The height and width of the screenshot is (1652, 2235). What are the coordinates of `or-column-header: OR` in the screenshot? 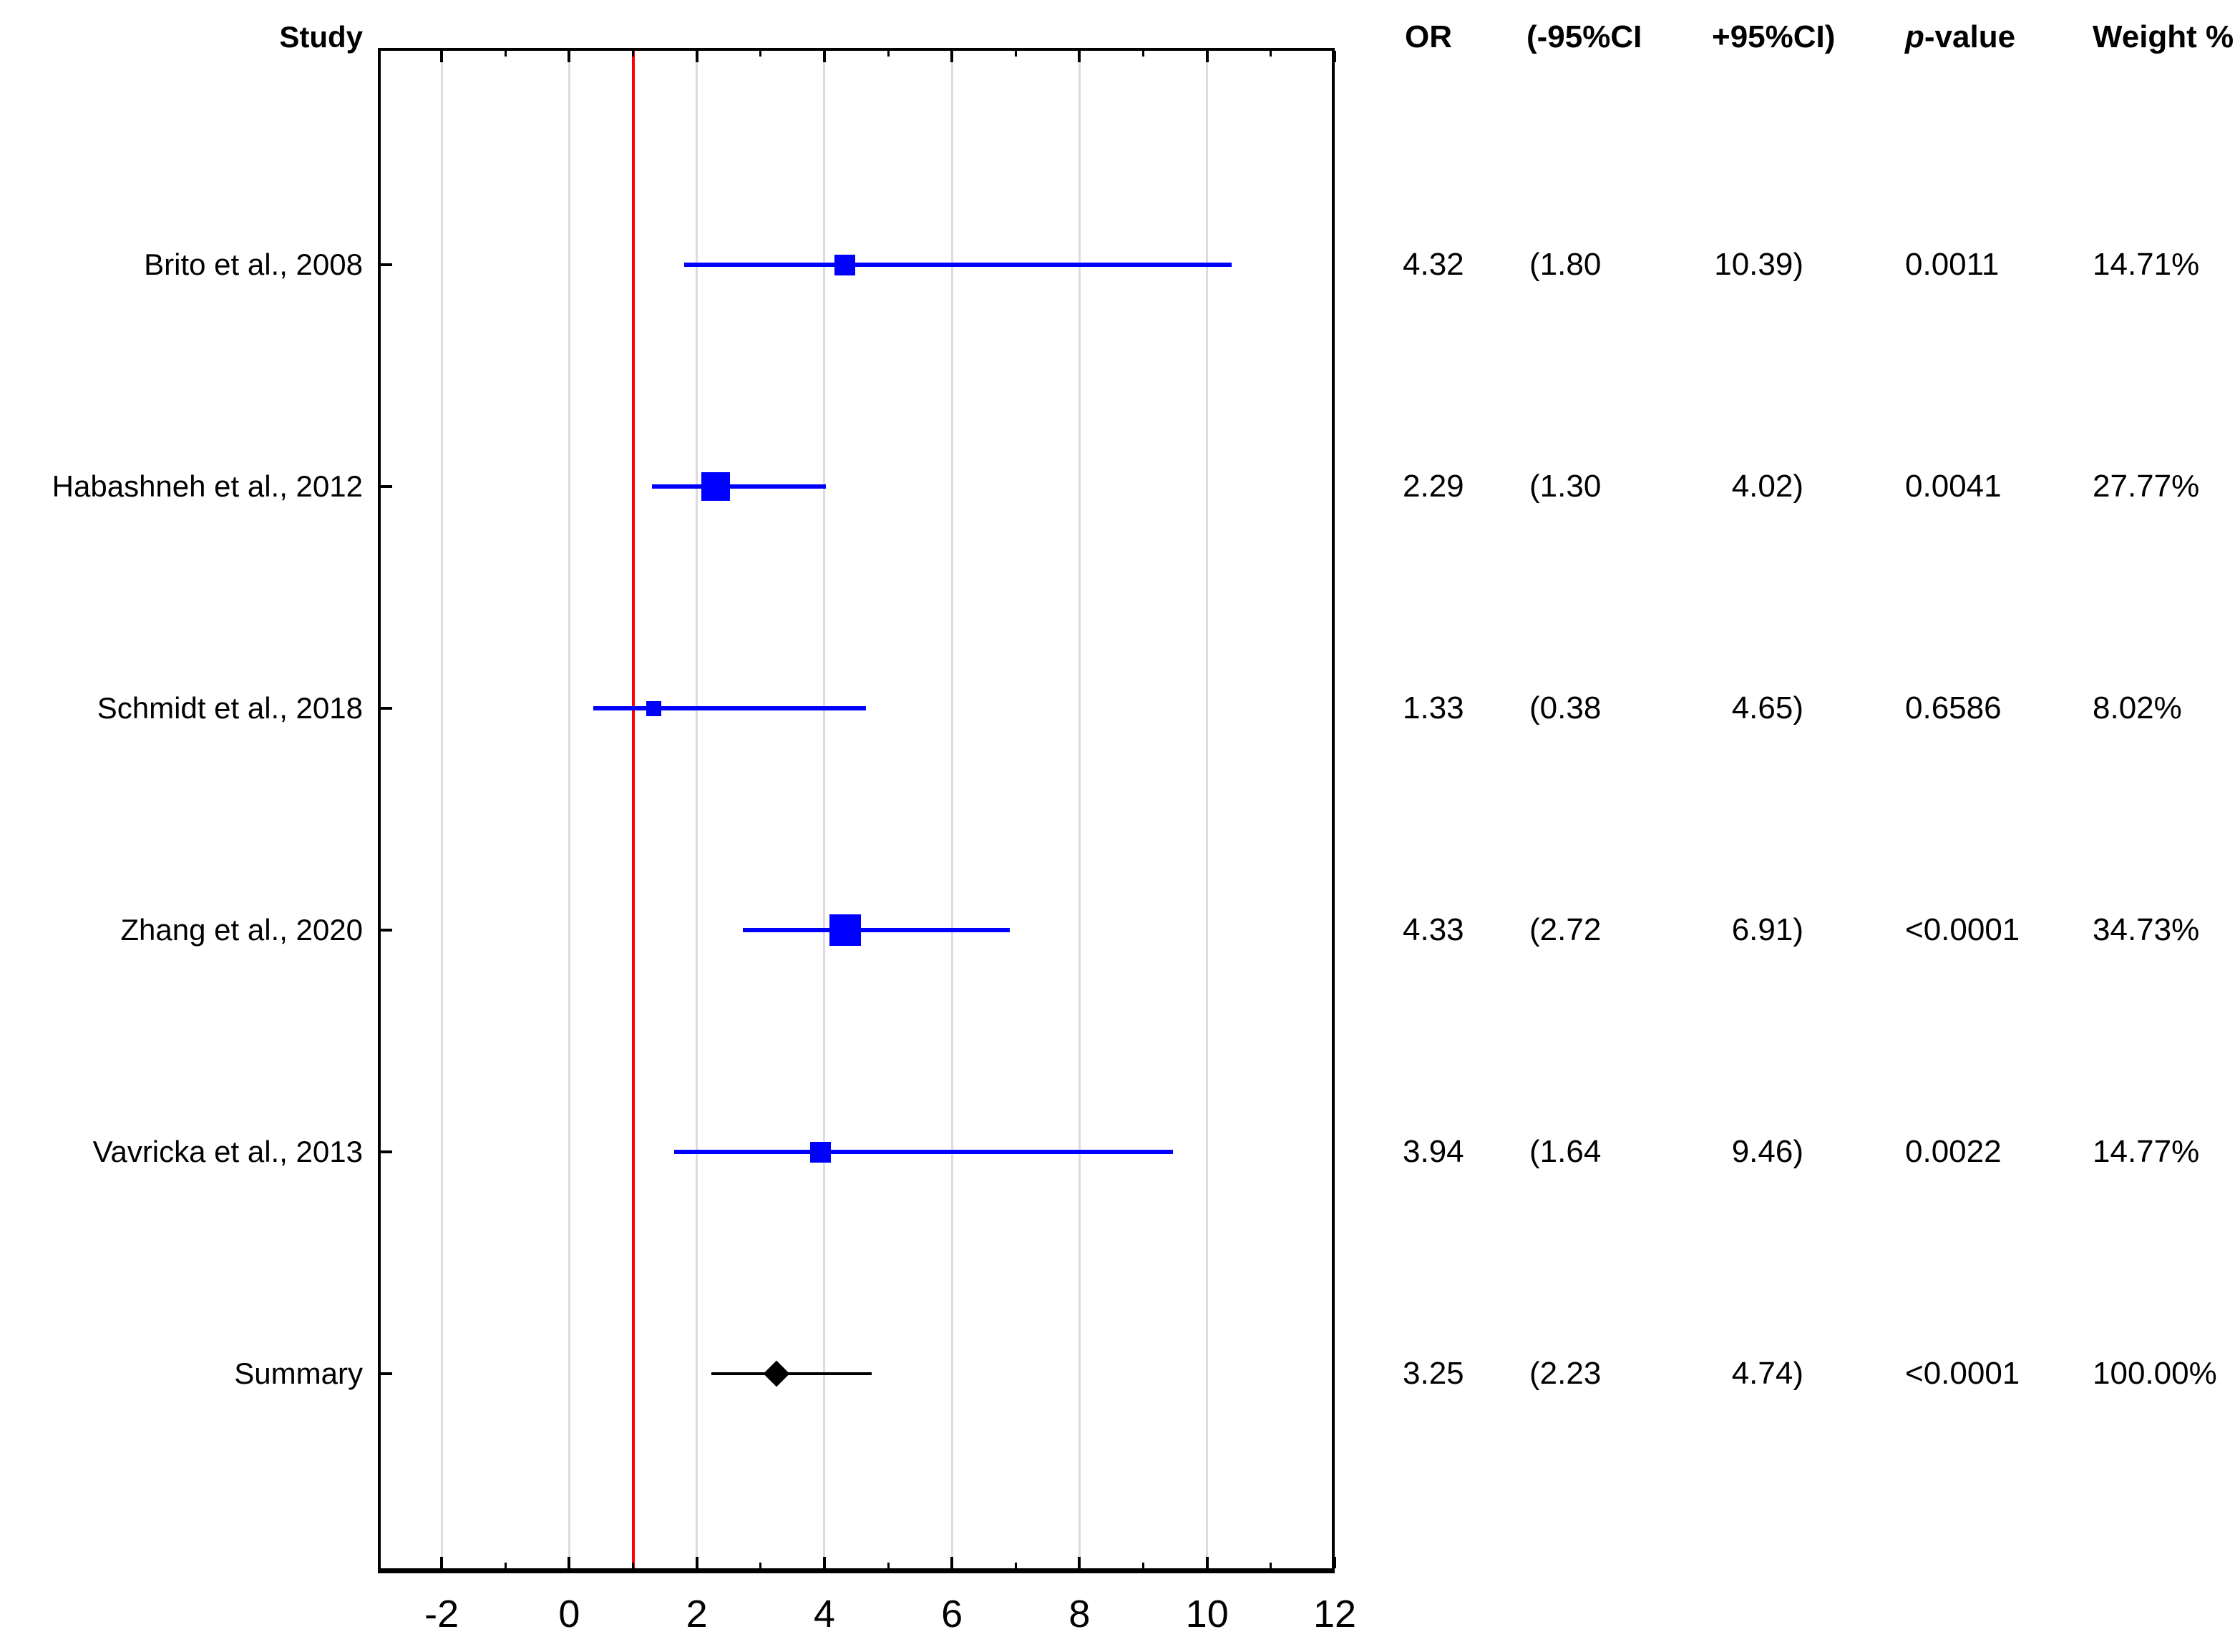 It's located at (1428, 36).